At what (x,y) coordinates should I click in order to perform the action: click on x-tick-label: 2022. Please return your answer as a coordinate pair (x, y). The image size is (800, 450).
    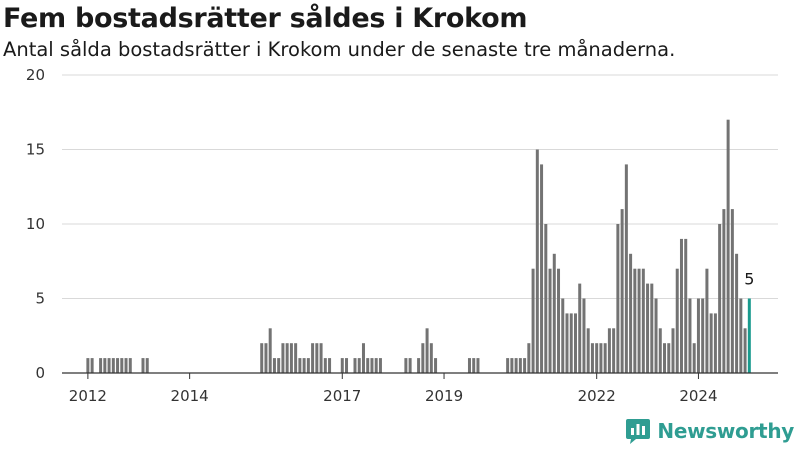
    Looking at the image, I should click on (597, 396).